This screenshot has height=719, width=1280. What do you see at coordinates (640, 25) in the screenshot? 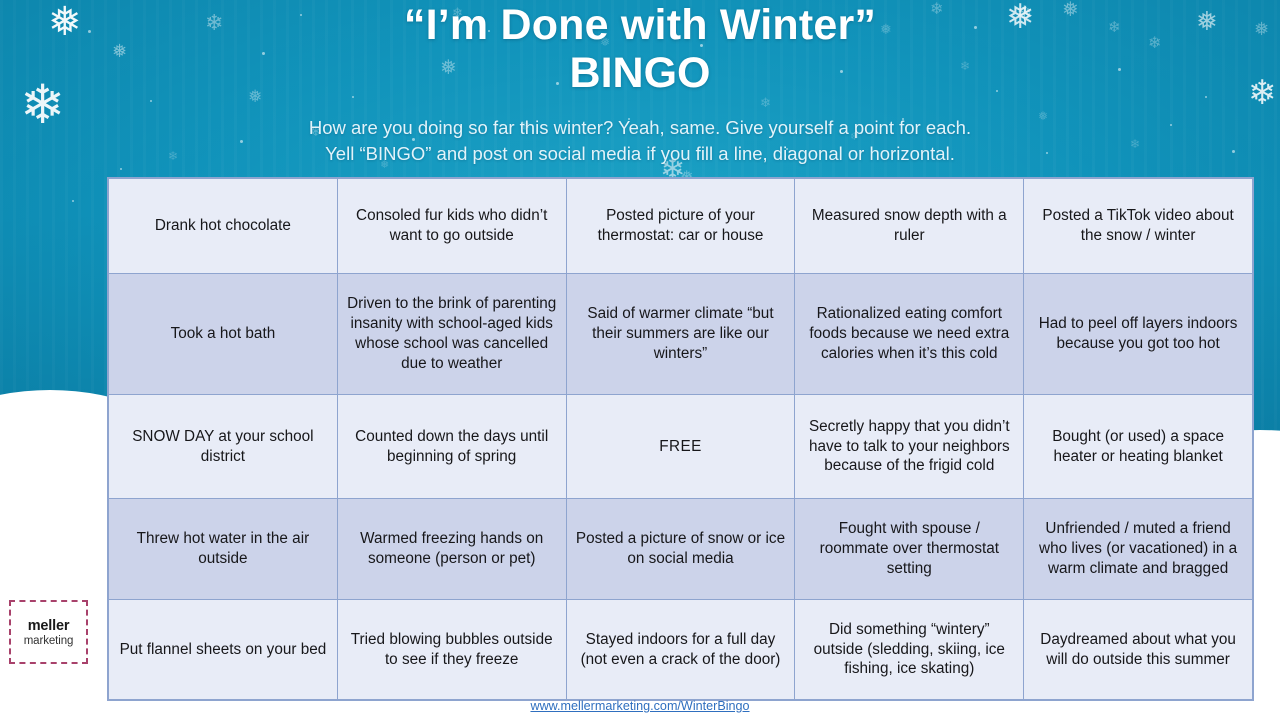
I see `poster-title-line1: “I’m Done with Winter”` at bounding box center [640, 25].